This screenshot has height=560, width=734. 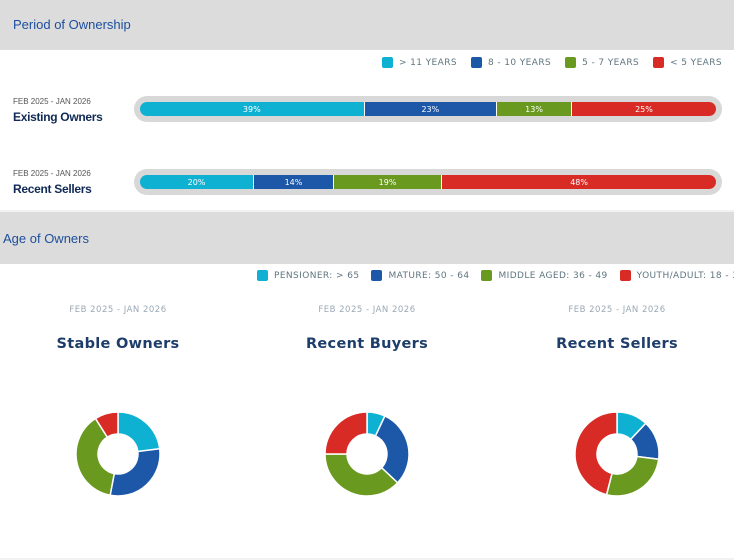 What do you see at coordinates (429, 275) in the screenshot?
I see `legend-label: MATURE: 50 - 64` at bounding box center [429, 275].